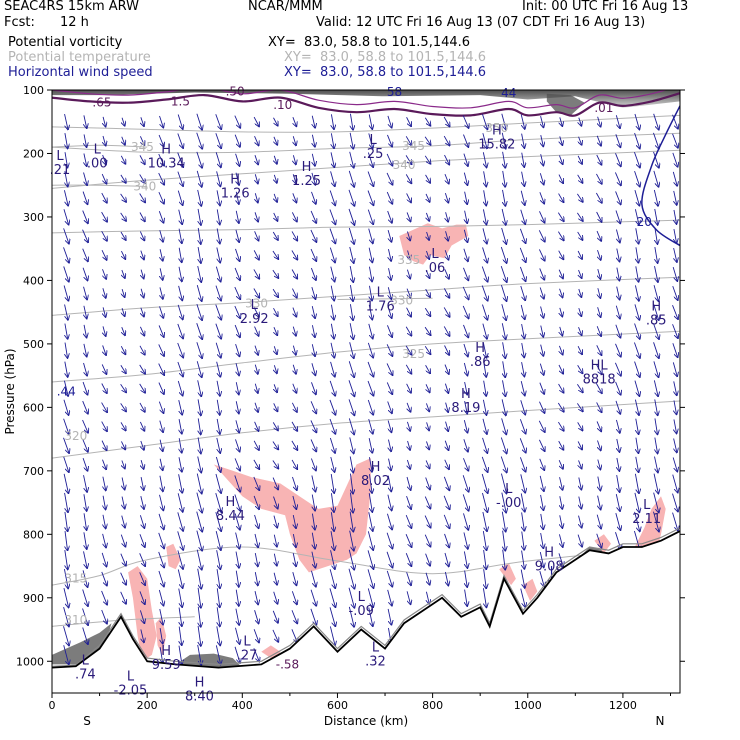 The height and width of the screenshot is (740, 740). Describe the element at coordinates (235, 91) in the screenshot. I see `pv-contour-label: .50` at that location.